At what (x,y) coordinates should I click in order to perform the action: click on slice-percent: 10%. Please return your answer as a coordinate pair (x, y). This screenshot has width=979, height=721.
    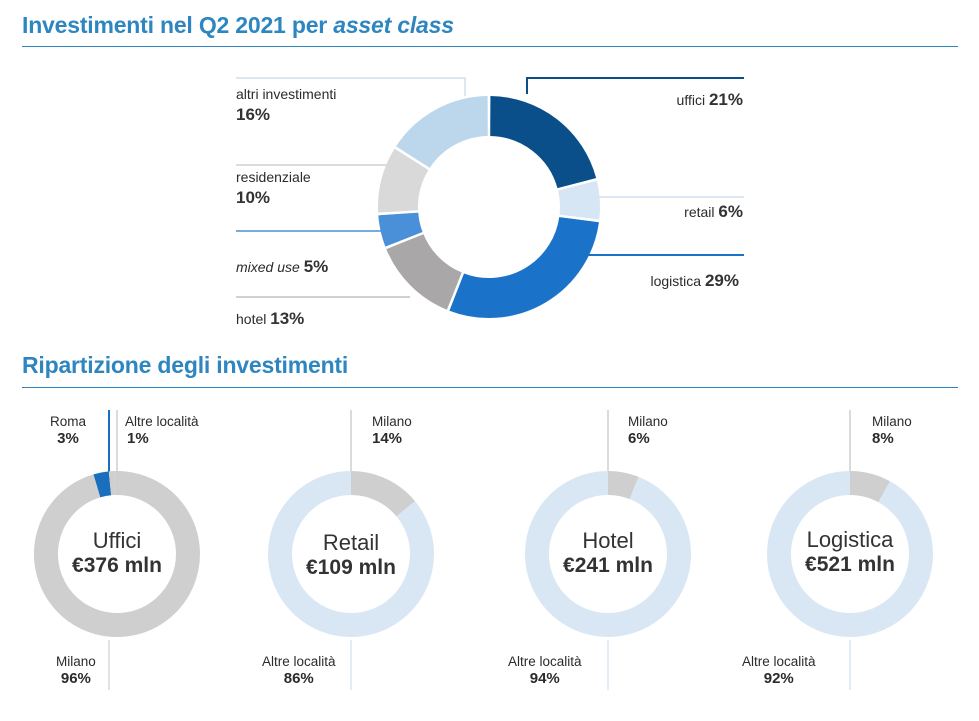
    Looking at the image, I should click on (253, 197).